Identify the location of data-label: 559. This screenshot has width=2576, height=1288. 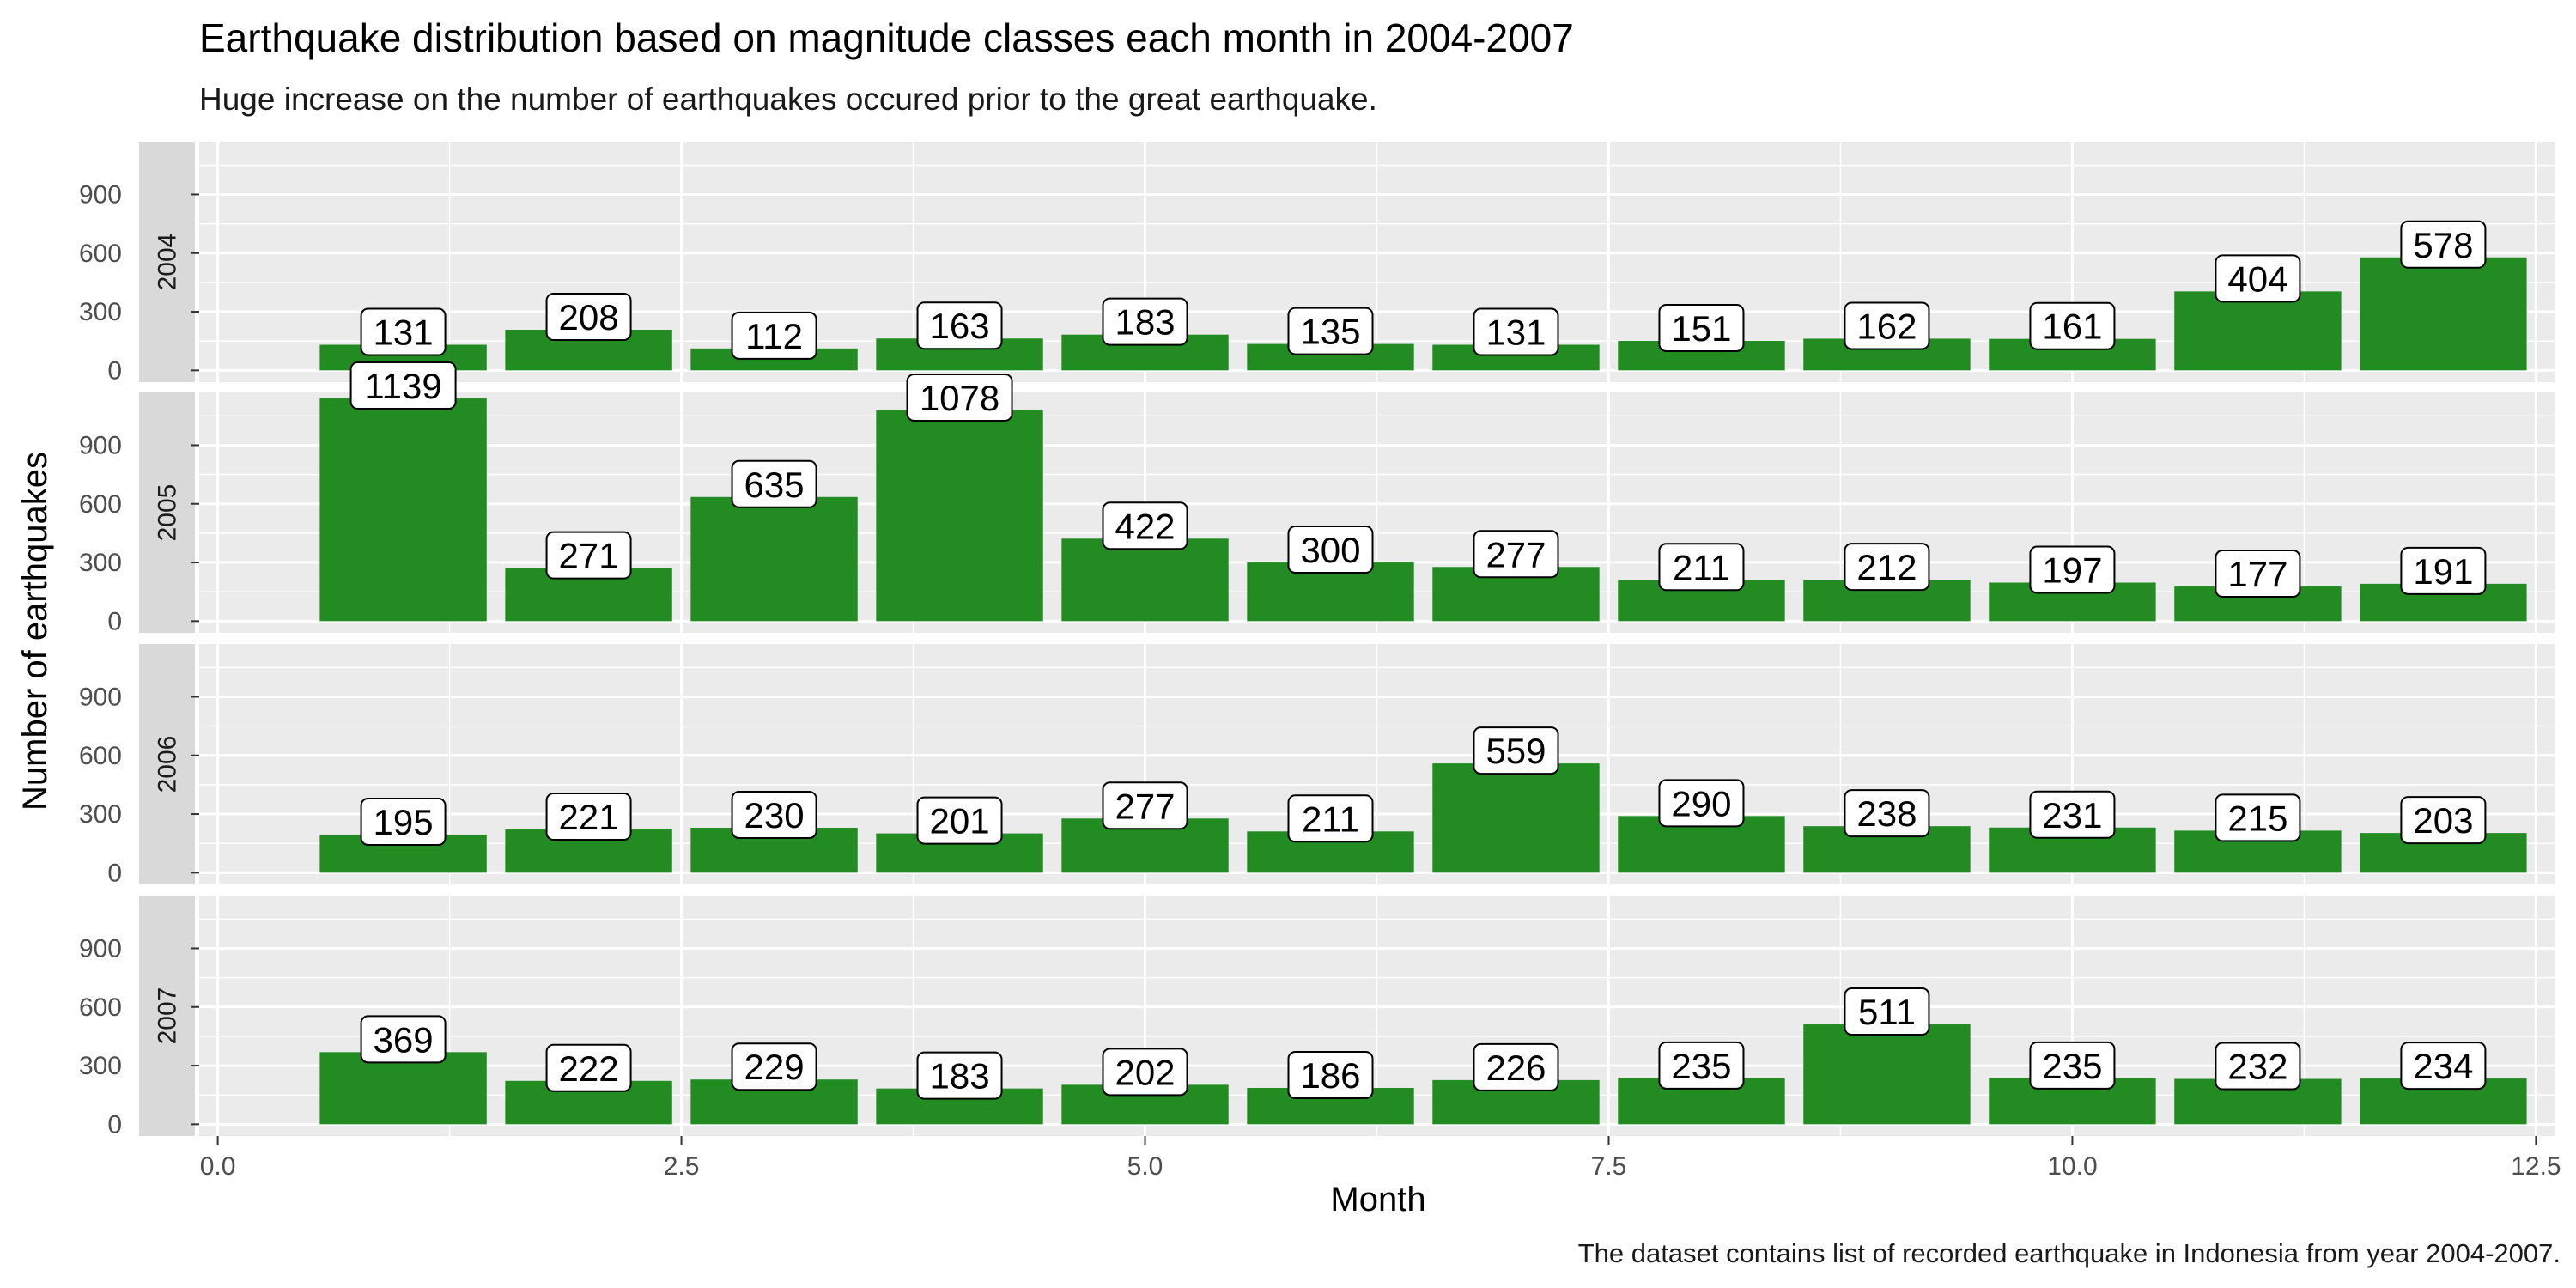
(1516, 750).